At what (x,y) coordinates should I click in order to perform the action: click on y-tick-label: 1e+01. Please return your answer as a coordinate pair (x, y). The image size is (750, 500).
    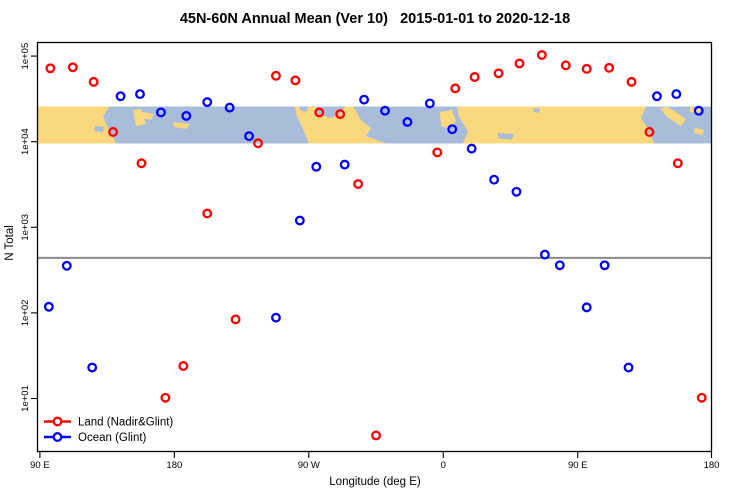
    Looking at the image, I should click on (25, 398).